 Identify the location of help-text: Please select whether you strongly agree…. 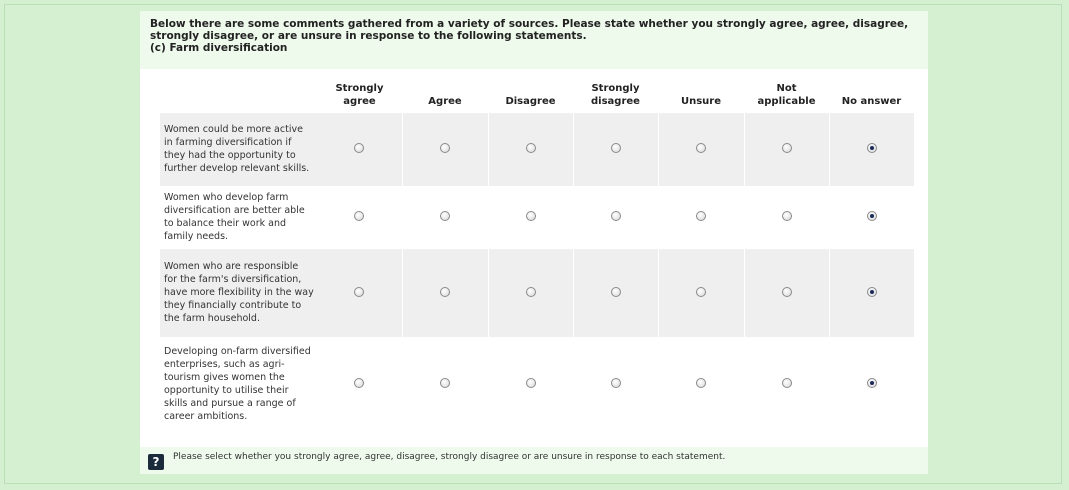
(449, 457).